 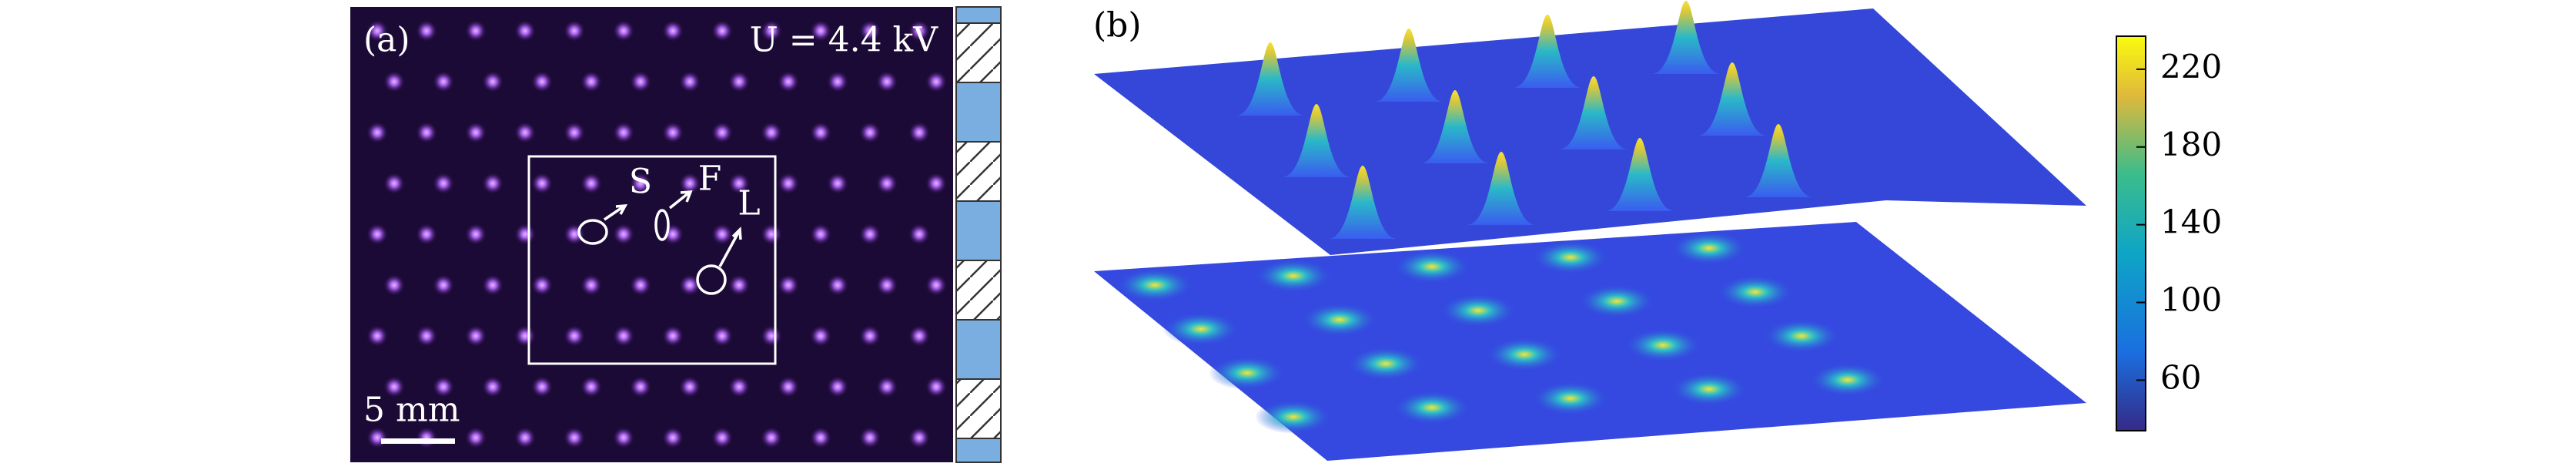 I want to click on panel-label: (a), so click(x=387, y=40).